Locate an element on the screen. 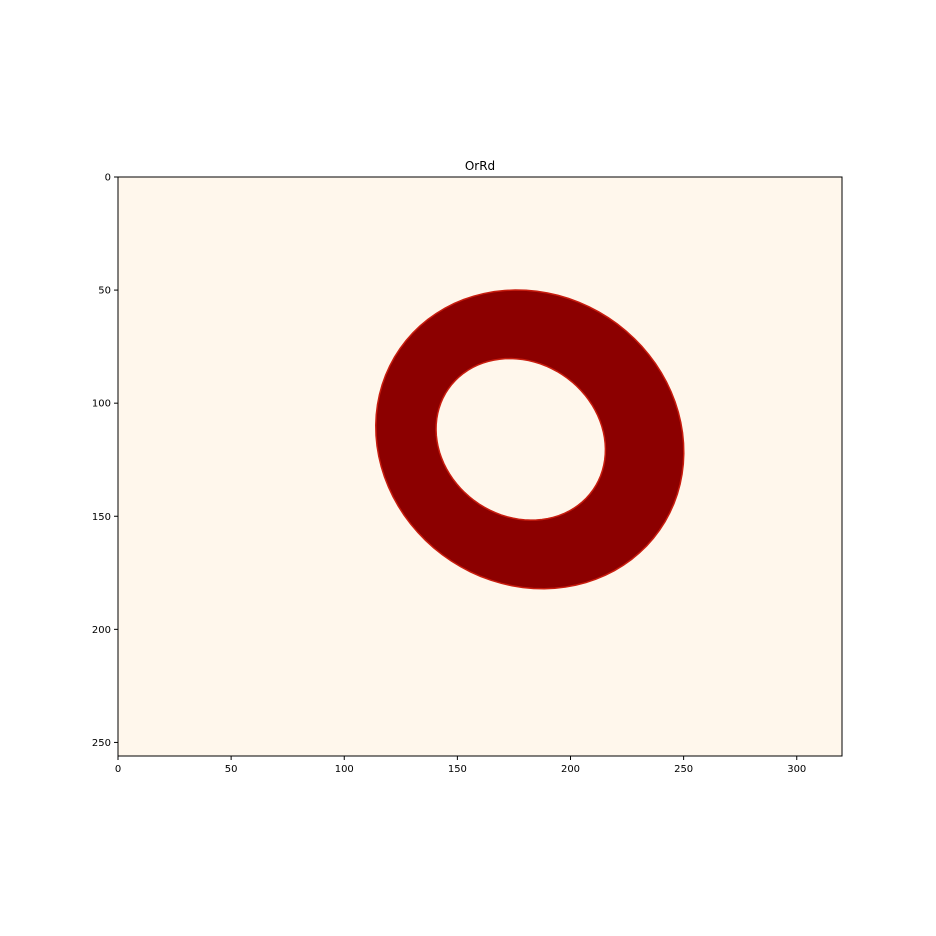 The image size is (936, 936). heatmap-ring is located at coordinates (530, 439).